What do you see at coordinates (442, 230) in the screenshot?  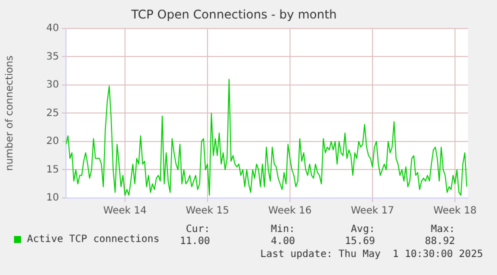 I see `text: Max:` at bounding box center [442, 230].